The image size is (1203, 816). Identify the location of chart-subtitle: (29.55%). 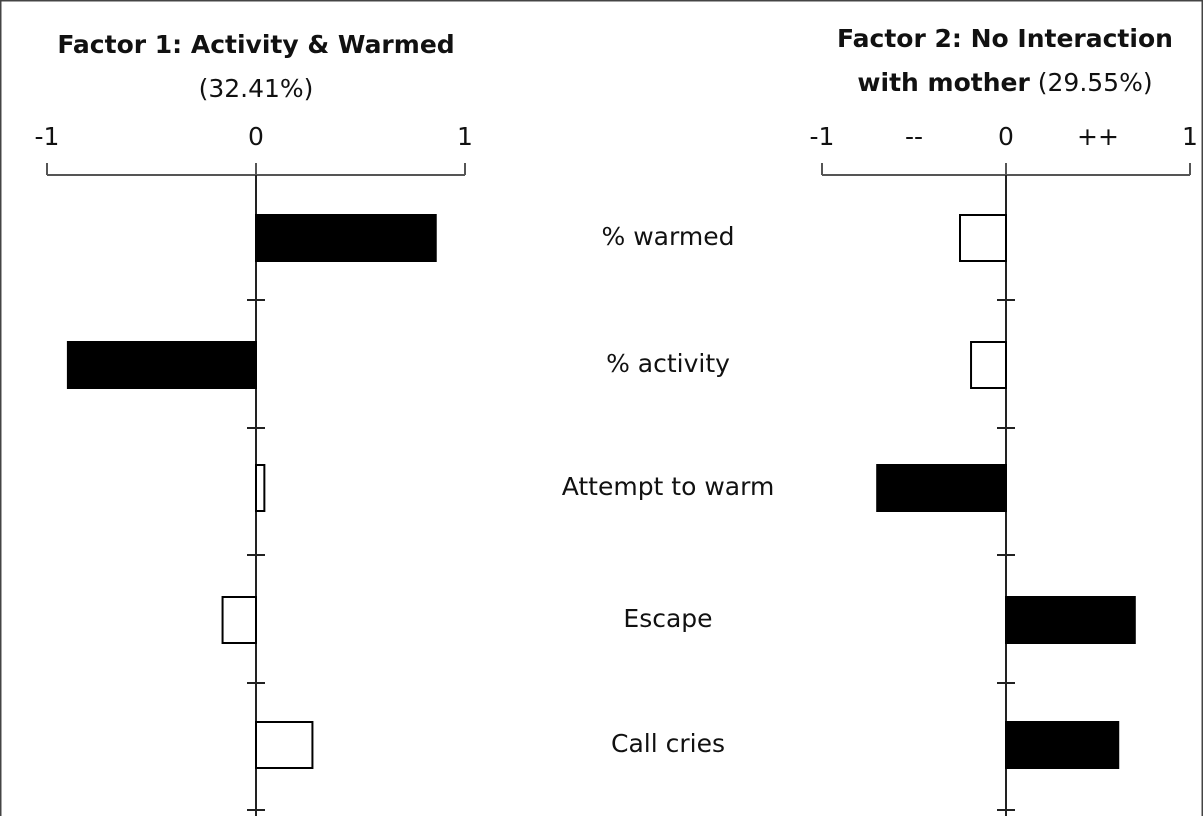
(1095, 82).